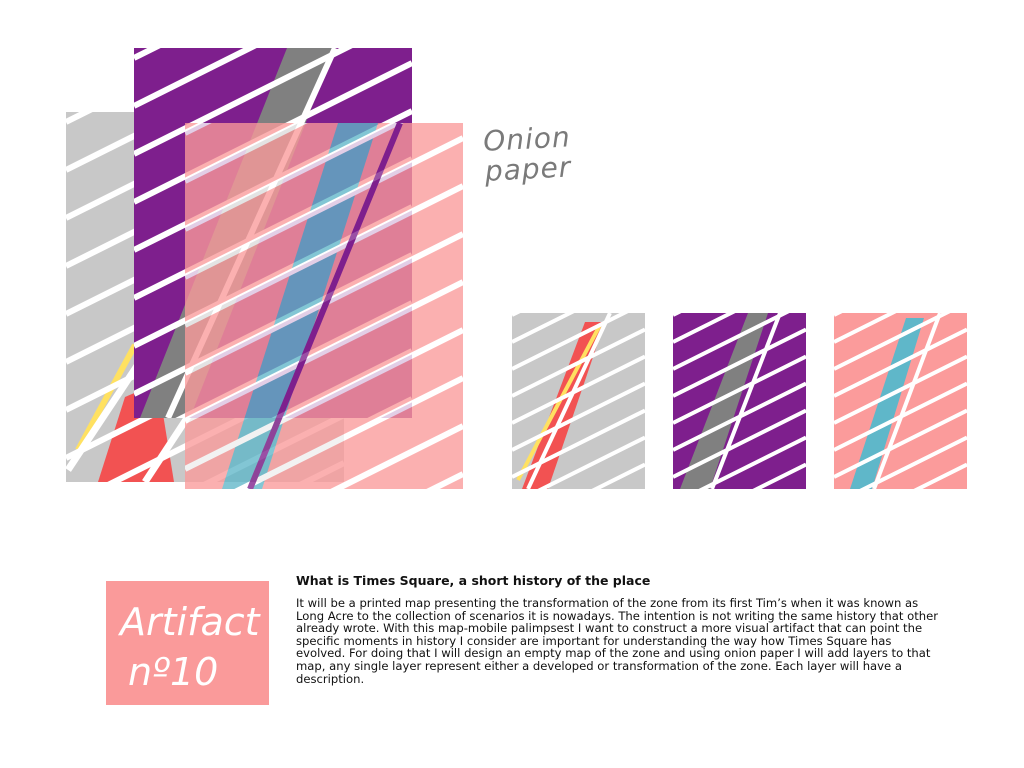 This screenshot has width=1024, height=768. Describe the element at coordinates (528, 169) in the screenshot. I see `annotation-line-2: paper` at that location.